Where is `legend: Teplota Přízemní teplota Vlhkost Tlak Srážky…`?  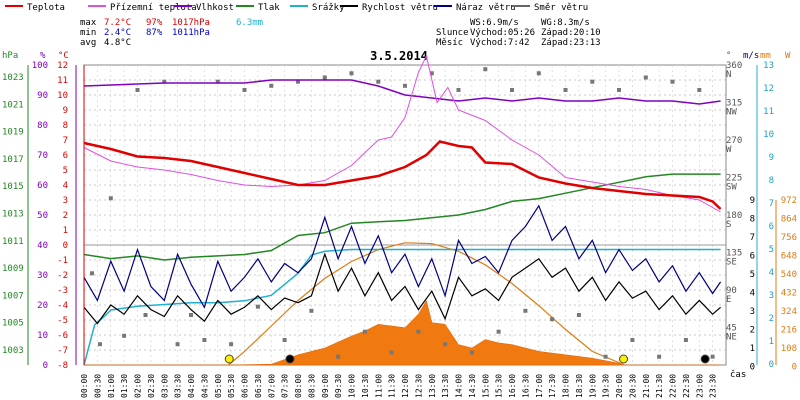
legend: Teplota Přízemní teplota Vlhkost Tlak Srážky… is located at coordinates (296, 8).